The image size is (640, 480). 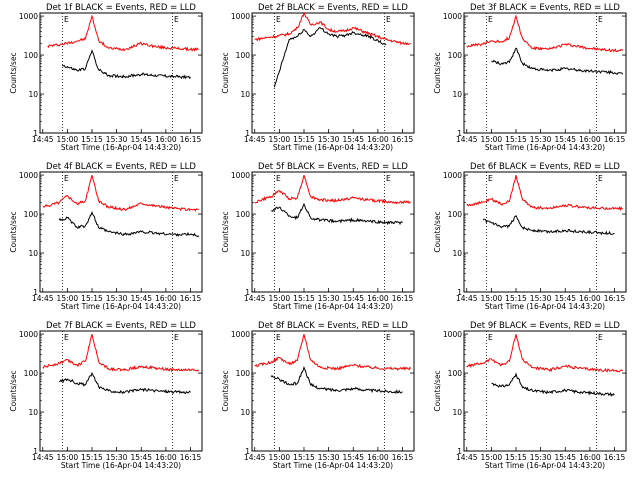 I want to click on panel-title: Det 8f BLACK = Events, RED = LLD, so click(x=333, y=326).